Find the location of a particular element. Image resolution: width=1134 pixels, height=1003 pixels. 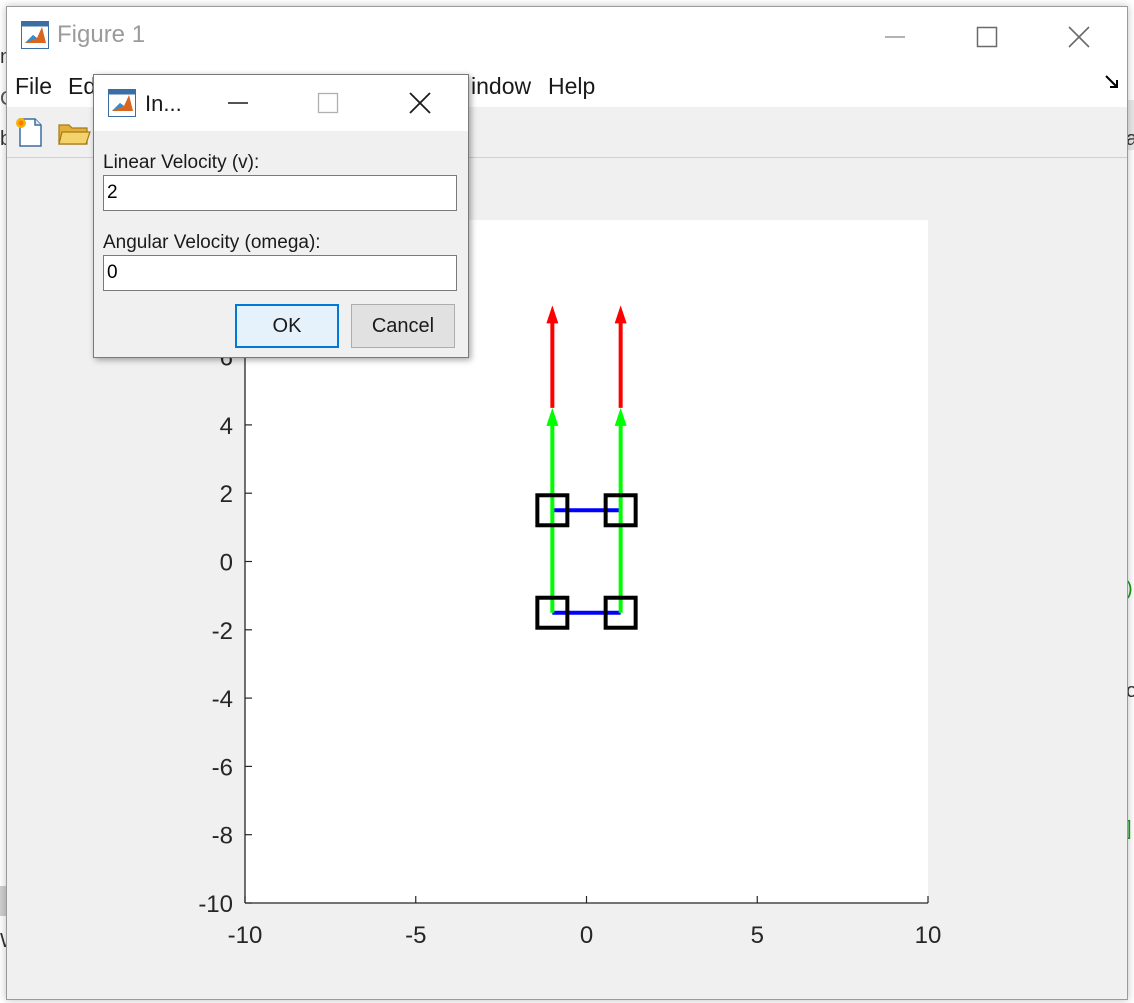

dialog-minimize-button is located at coordinates (238, 103).